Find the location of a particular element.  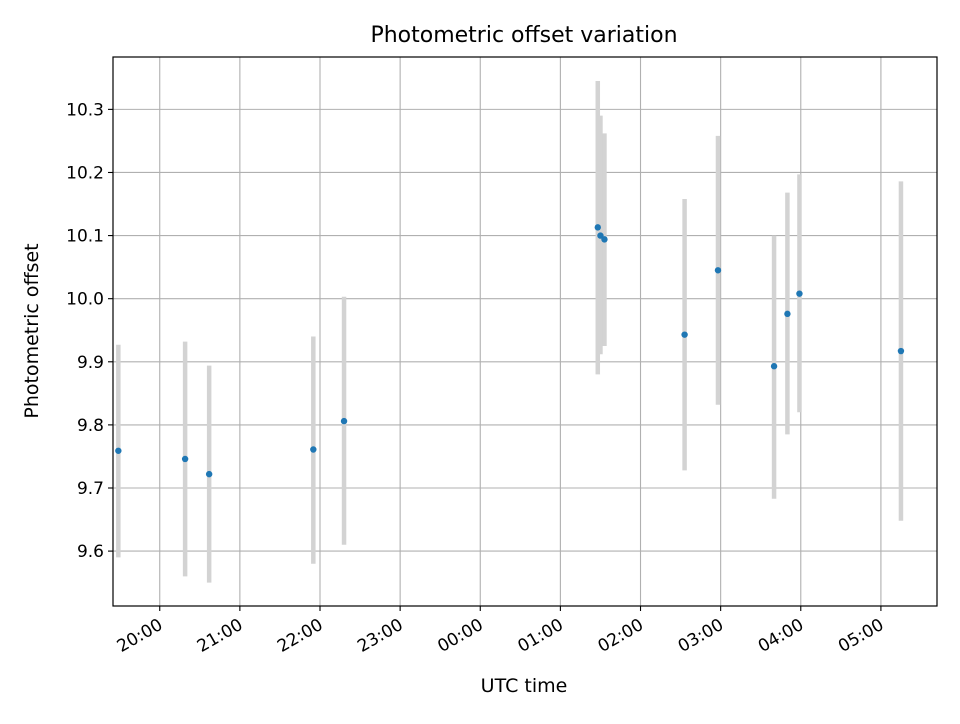

y-tick-label: 10.1 is located at coordinates (85, 237).